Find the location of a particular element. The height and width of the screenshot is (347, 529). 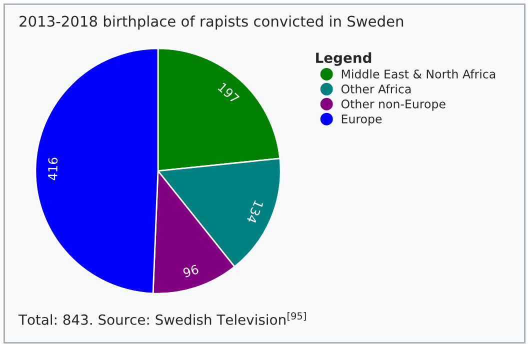

legend-label: Other Africa is located at coordinates (376, 89).